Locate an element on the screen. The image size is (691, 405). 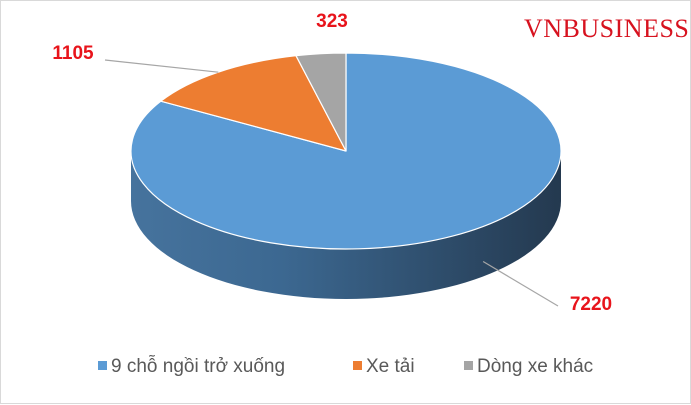
legend-label-2: Dòng xe khác is located at coordinates (535, 366).